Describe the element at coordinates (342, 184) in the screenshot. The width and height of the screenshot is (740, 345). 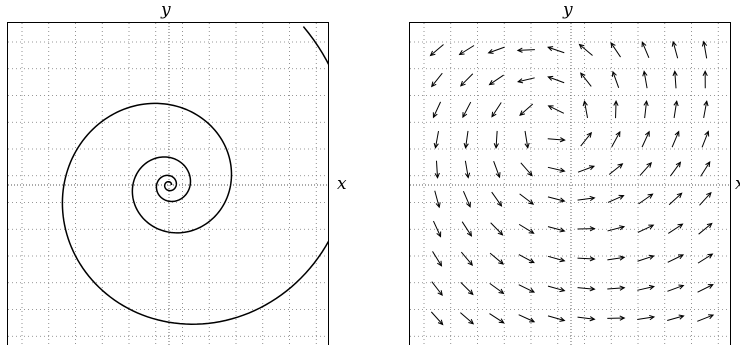
I see `left-x-axis-label: x` at that location.